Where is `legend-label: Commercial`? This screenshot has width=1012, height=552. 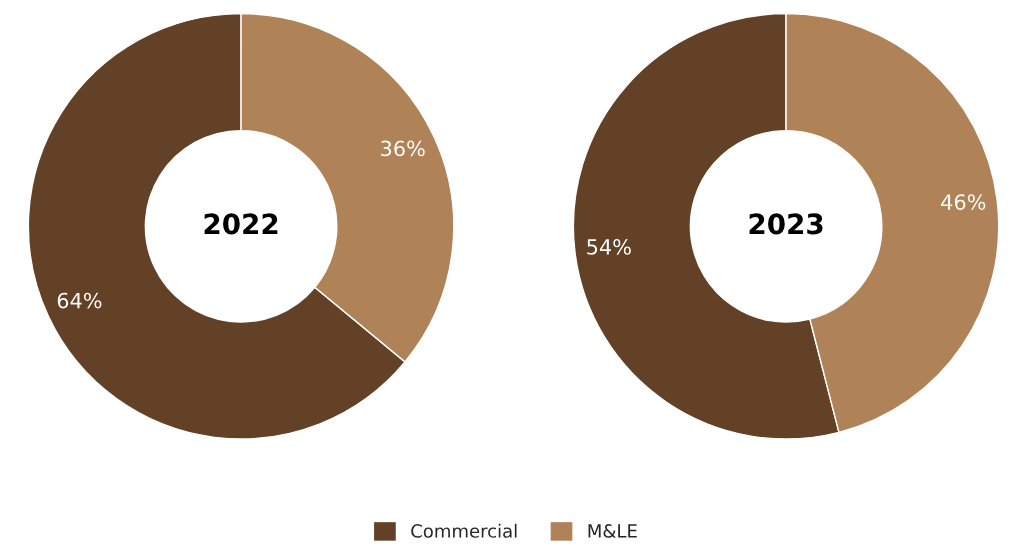 legend-label: Commercial is located at coordinates (464, 530).